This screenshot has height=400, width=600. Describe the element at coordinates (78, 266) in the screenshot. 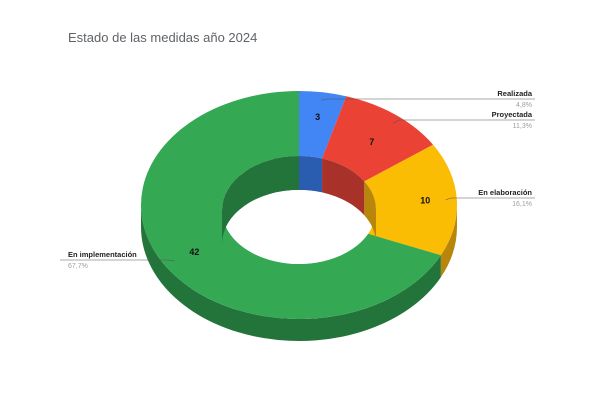

I see `callout-percent-3: 67,7%` at that location.